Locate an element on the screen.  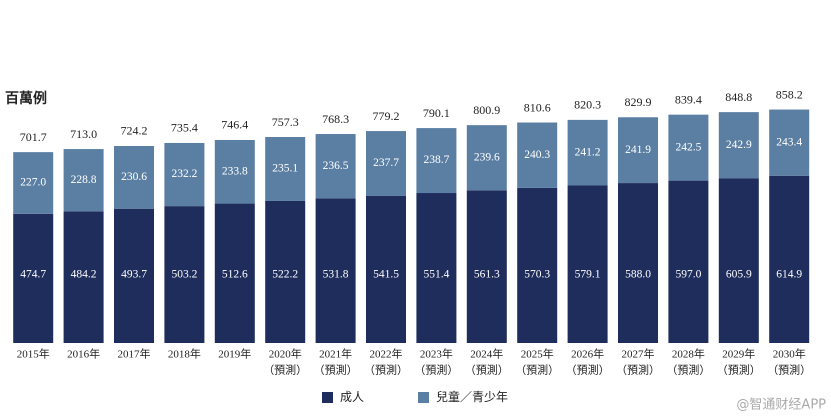
y-axis-label: 百萬例 is located at coordinates (26, 98).